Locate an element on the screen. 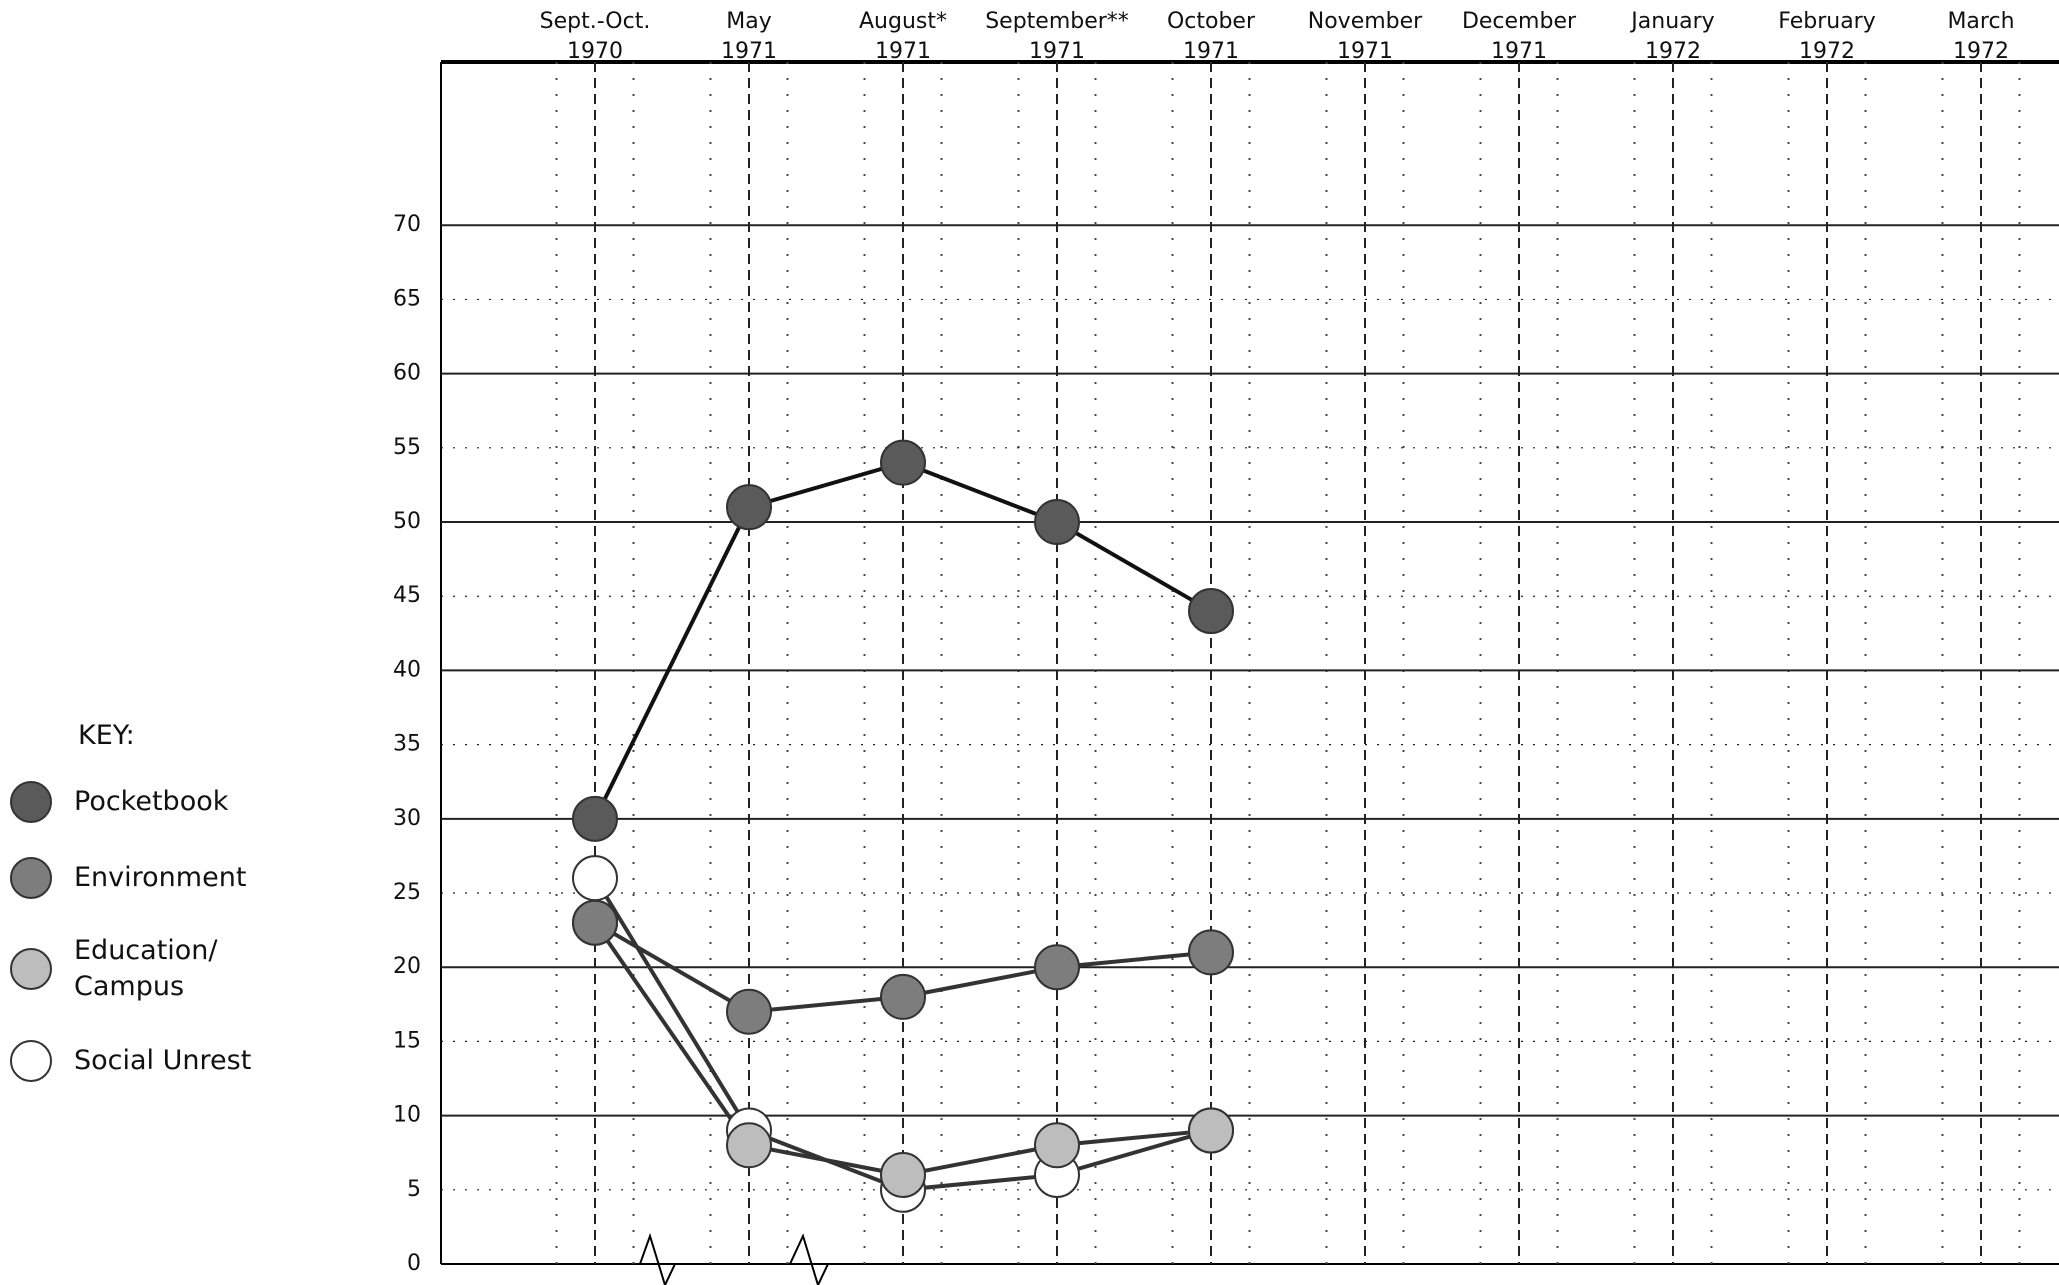 The image size is (2059, 1285). y-tick-label: 35 is located at coordinates (407, 744).